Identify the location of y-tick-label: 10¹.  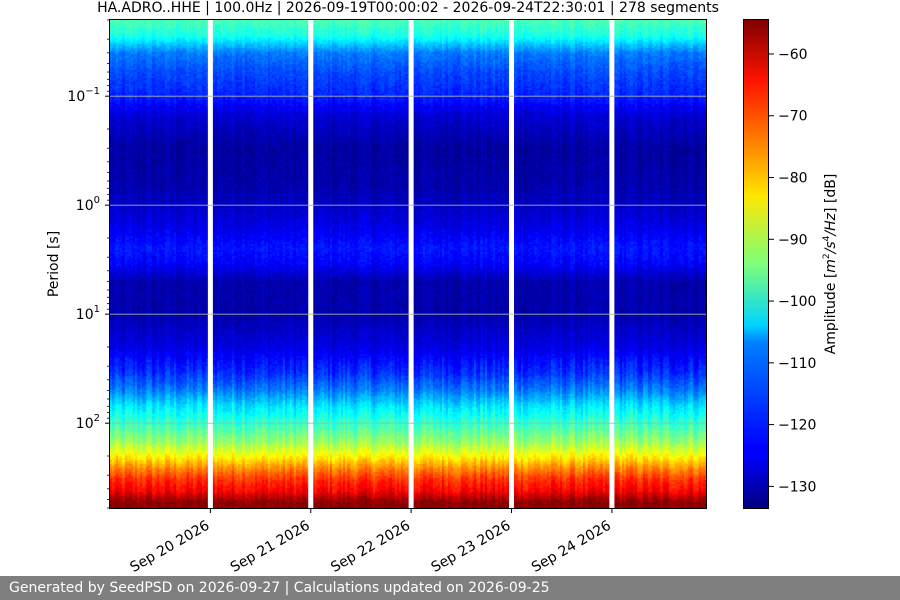
(88, 313).